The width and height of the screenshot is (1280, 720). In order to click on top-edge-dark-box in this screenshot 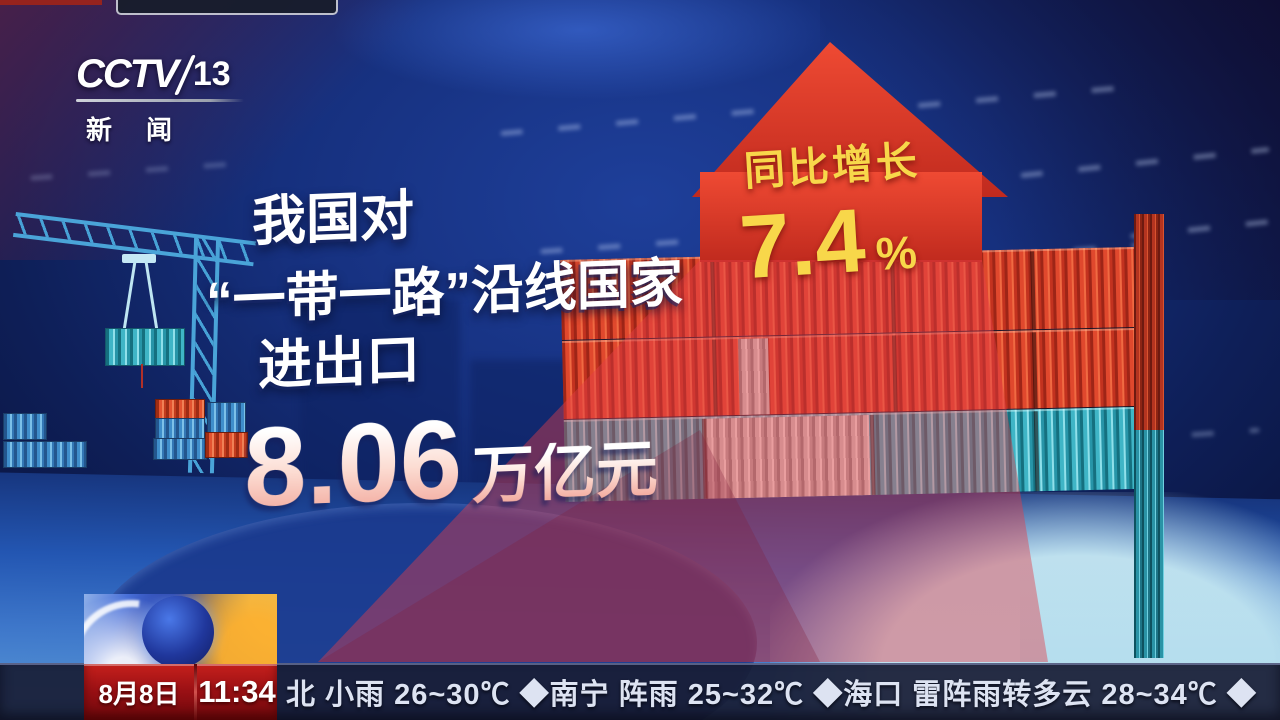, I will do `click(227, 7)`.